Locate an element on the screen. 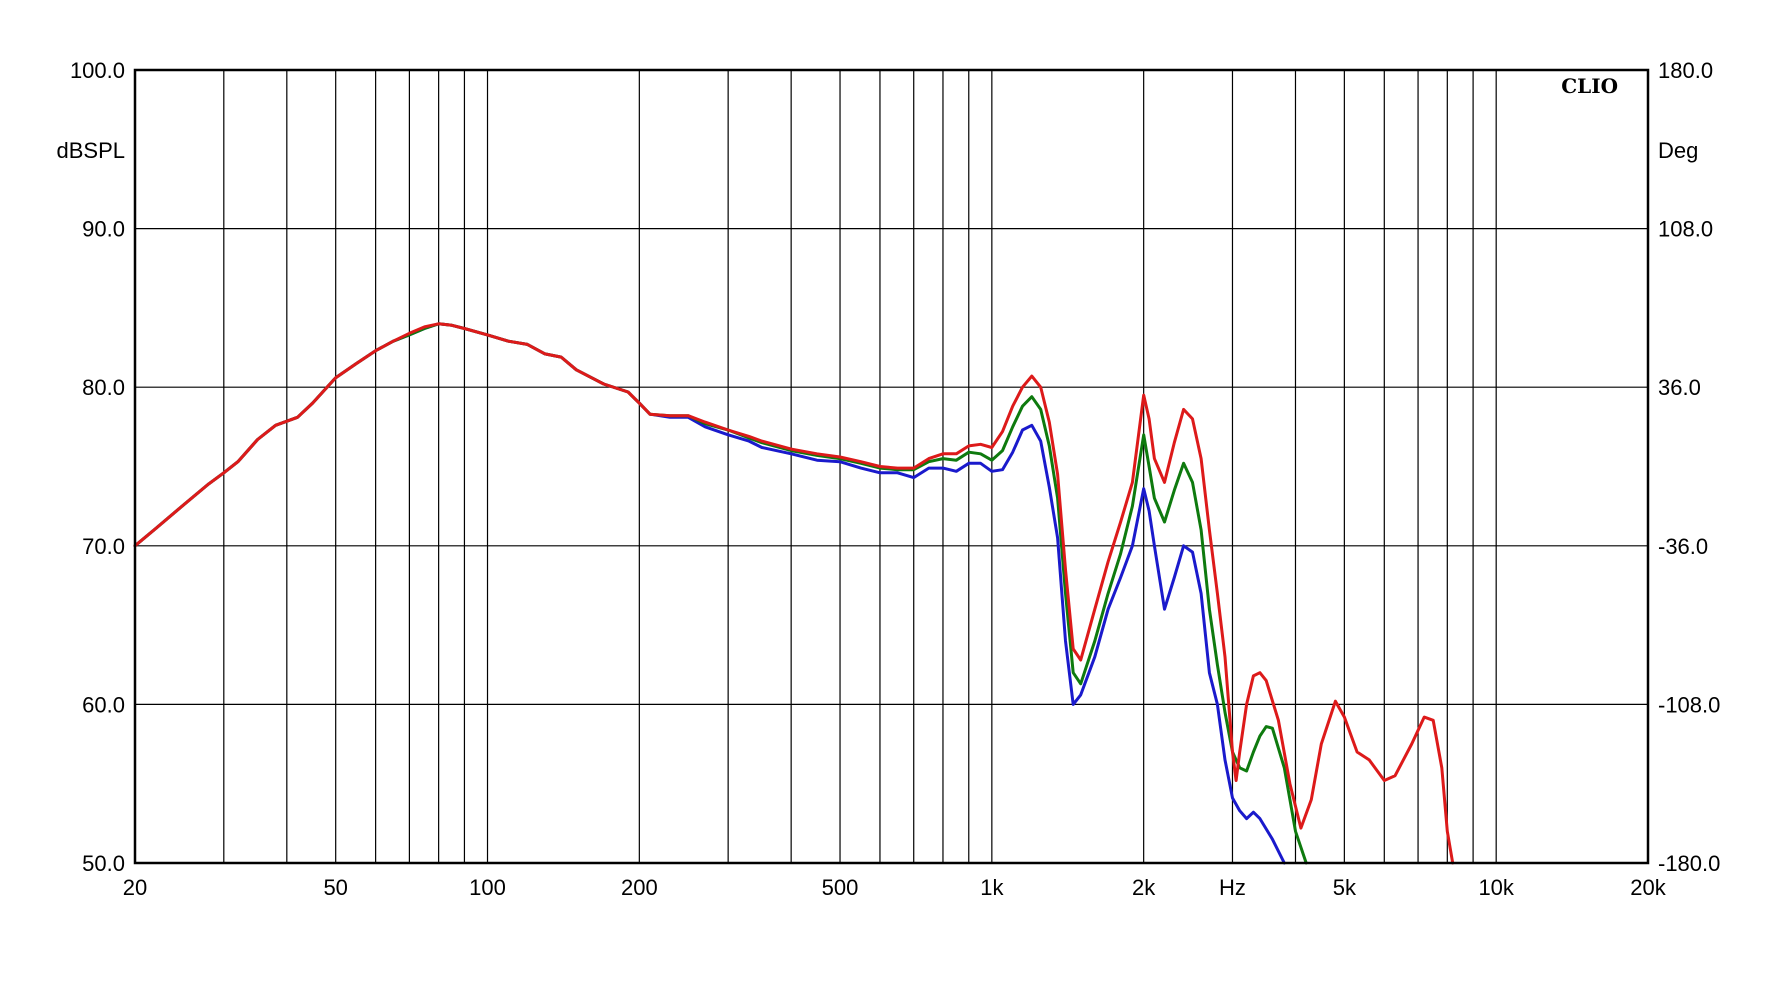  y-left-tick-label: 60.0 is located at coordinates (103, 704).